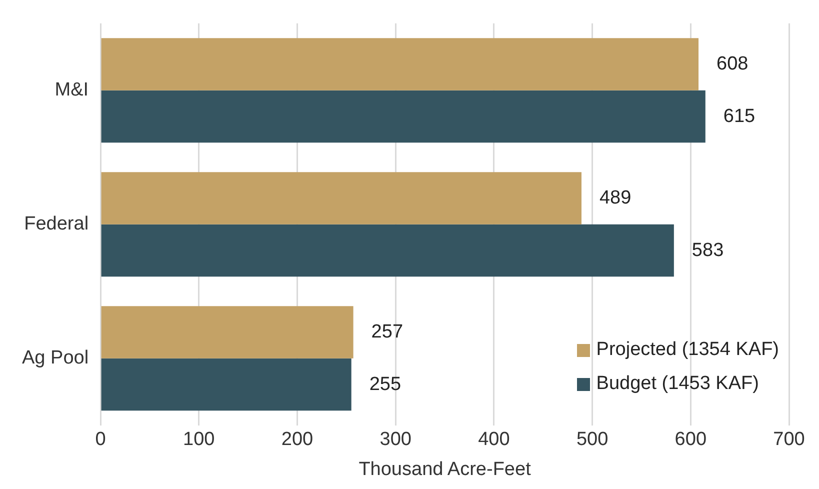 The height and width of the screenshot is (489, 819). What do you see at coordinates (789, 439) in the screenshot?
I see `x-tick-label: 700` at bounding box center [789, 439].